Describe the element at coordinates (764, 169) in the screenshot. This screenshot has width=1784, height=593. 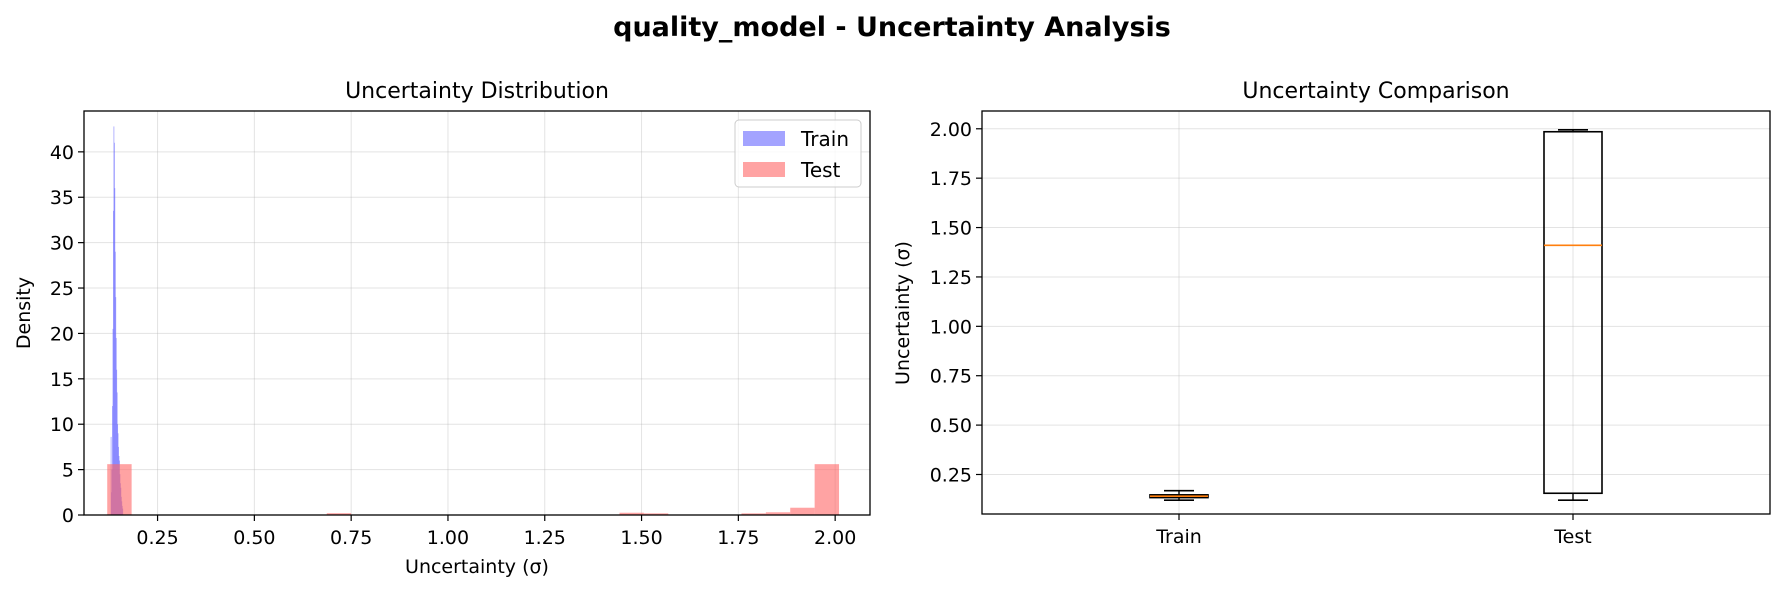
I see `legend-swatch-test` at that location.